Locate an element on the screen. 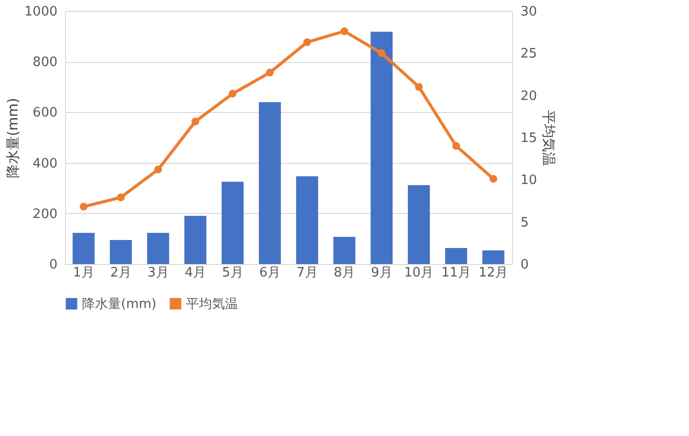  y2-tick-label: 30 is located at coordinates (529, 12).